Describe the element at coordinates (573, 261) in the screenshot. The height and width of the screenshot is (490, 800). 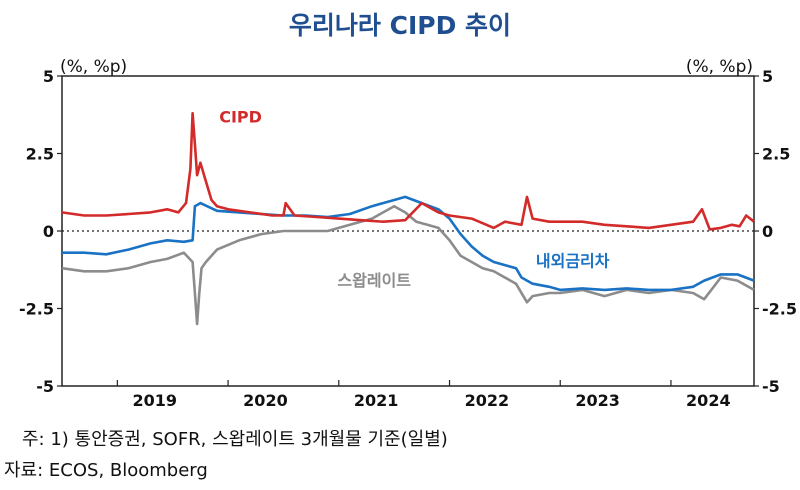
I see `series-label-interest-rate-differential: 내외금리차` at that location.